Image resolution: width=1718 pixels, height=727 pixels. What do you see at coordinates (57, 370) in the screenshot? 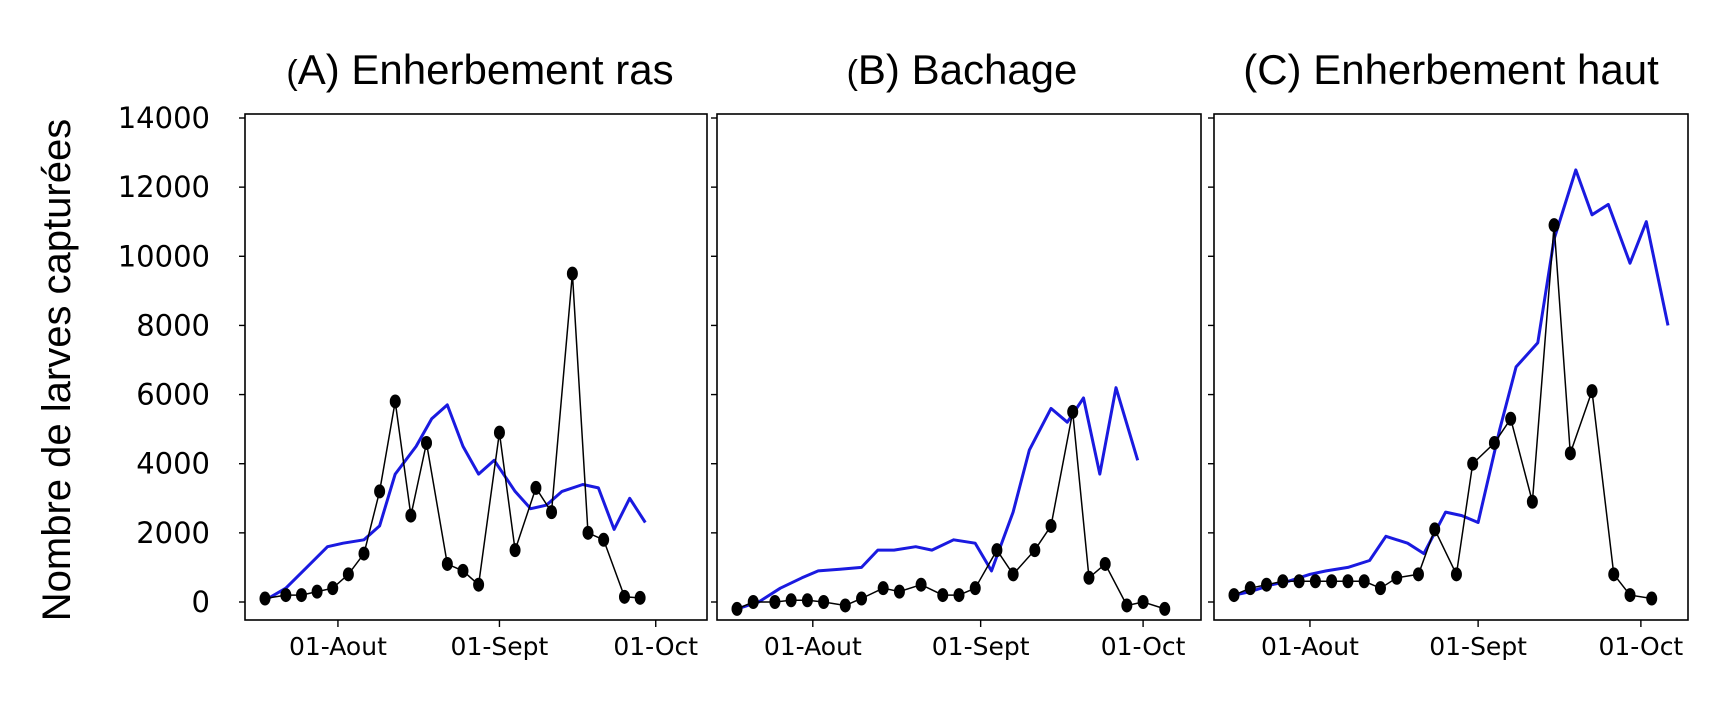
I see `y-axis-label: Nombre de larves capturées` at bounding box center [57, 370].